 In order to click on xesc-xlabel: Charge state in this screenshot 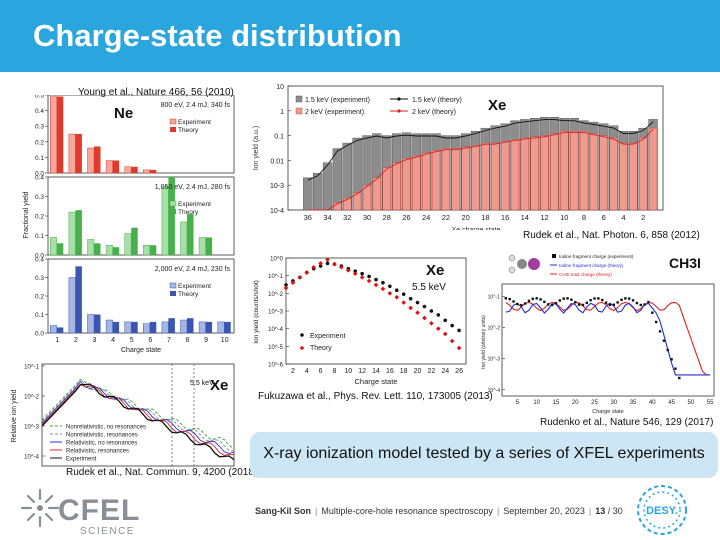, I will do `click(376, 381)`.